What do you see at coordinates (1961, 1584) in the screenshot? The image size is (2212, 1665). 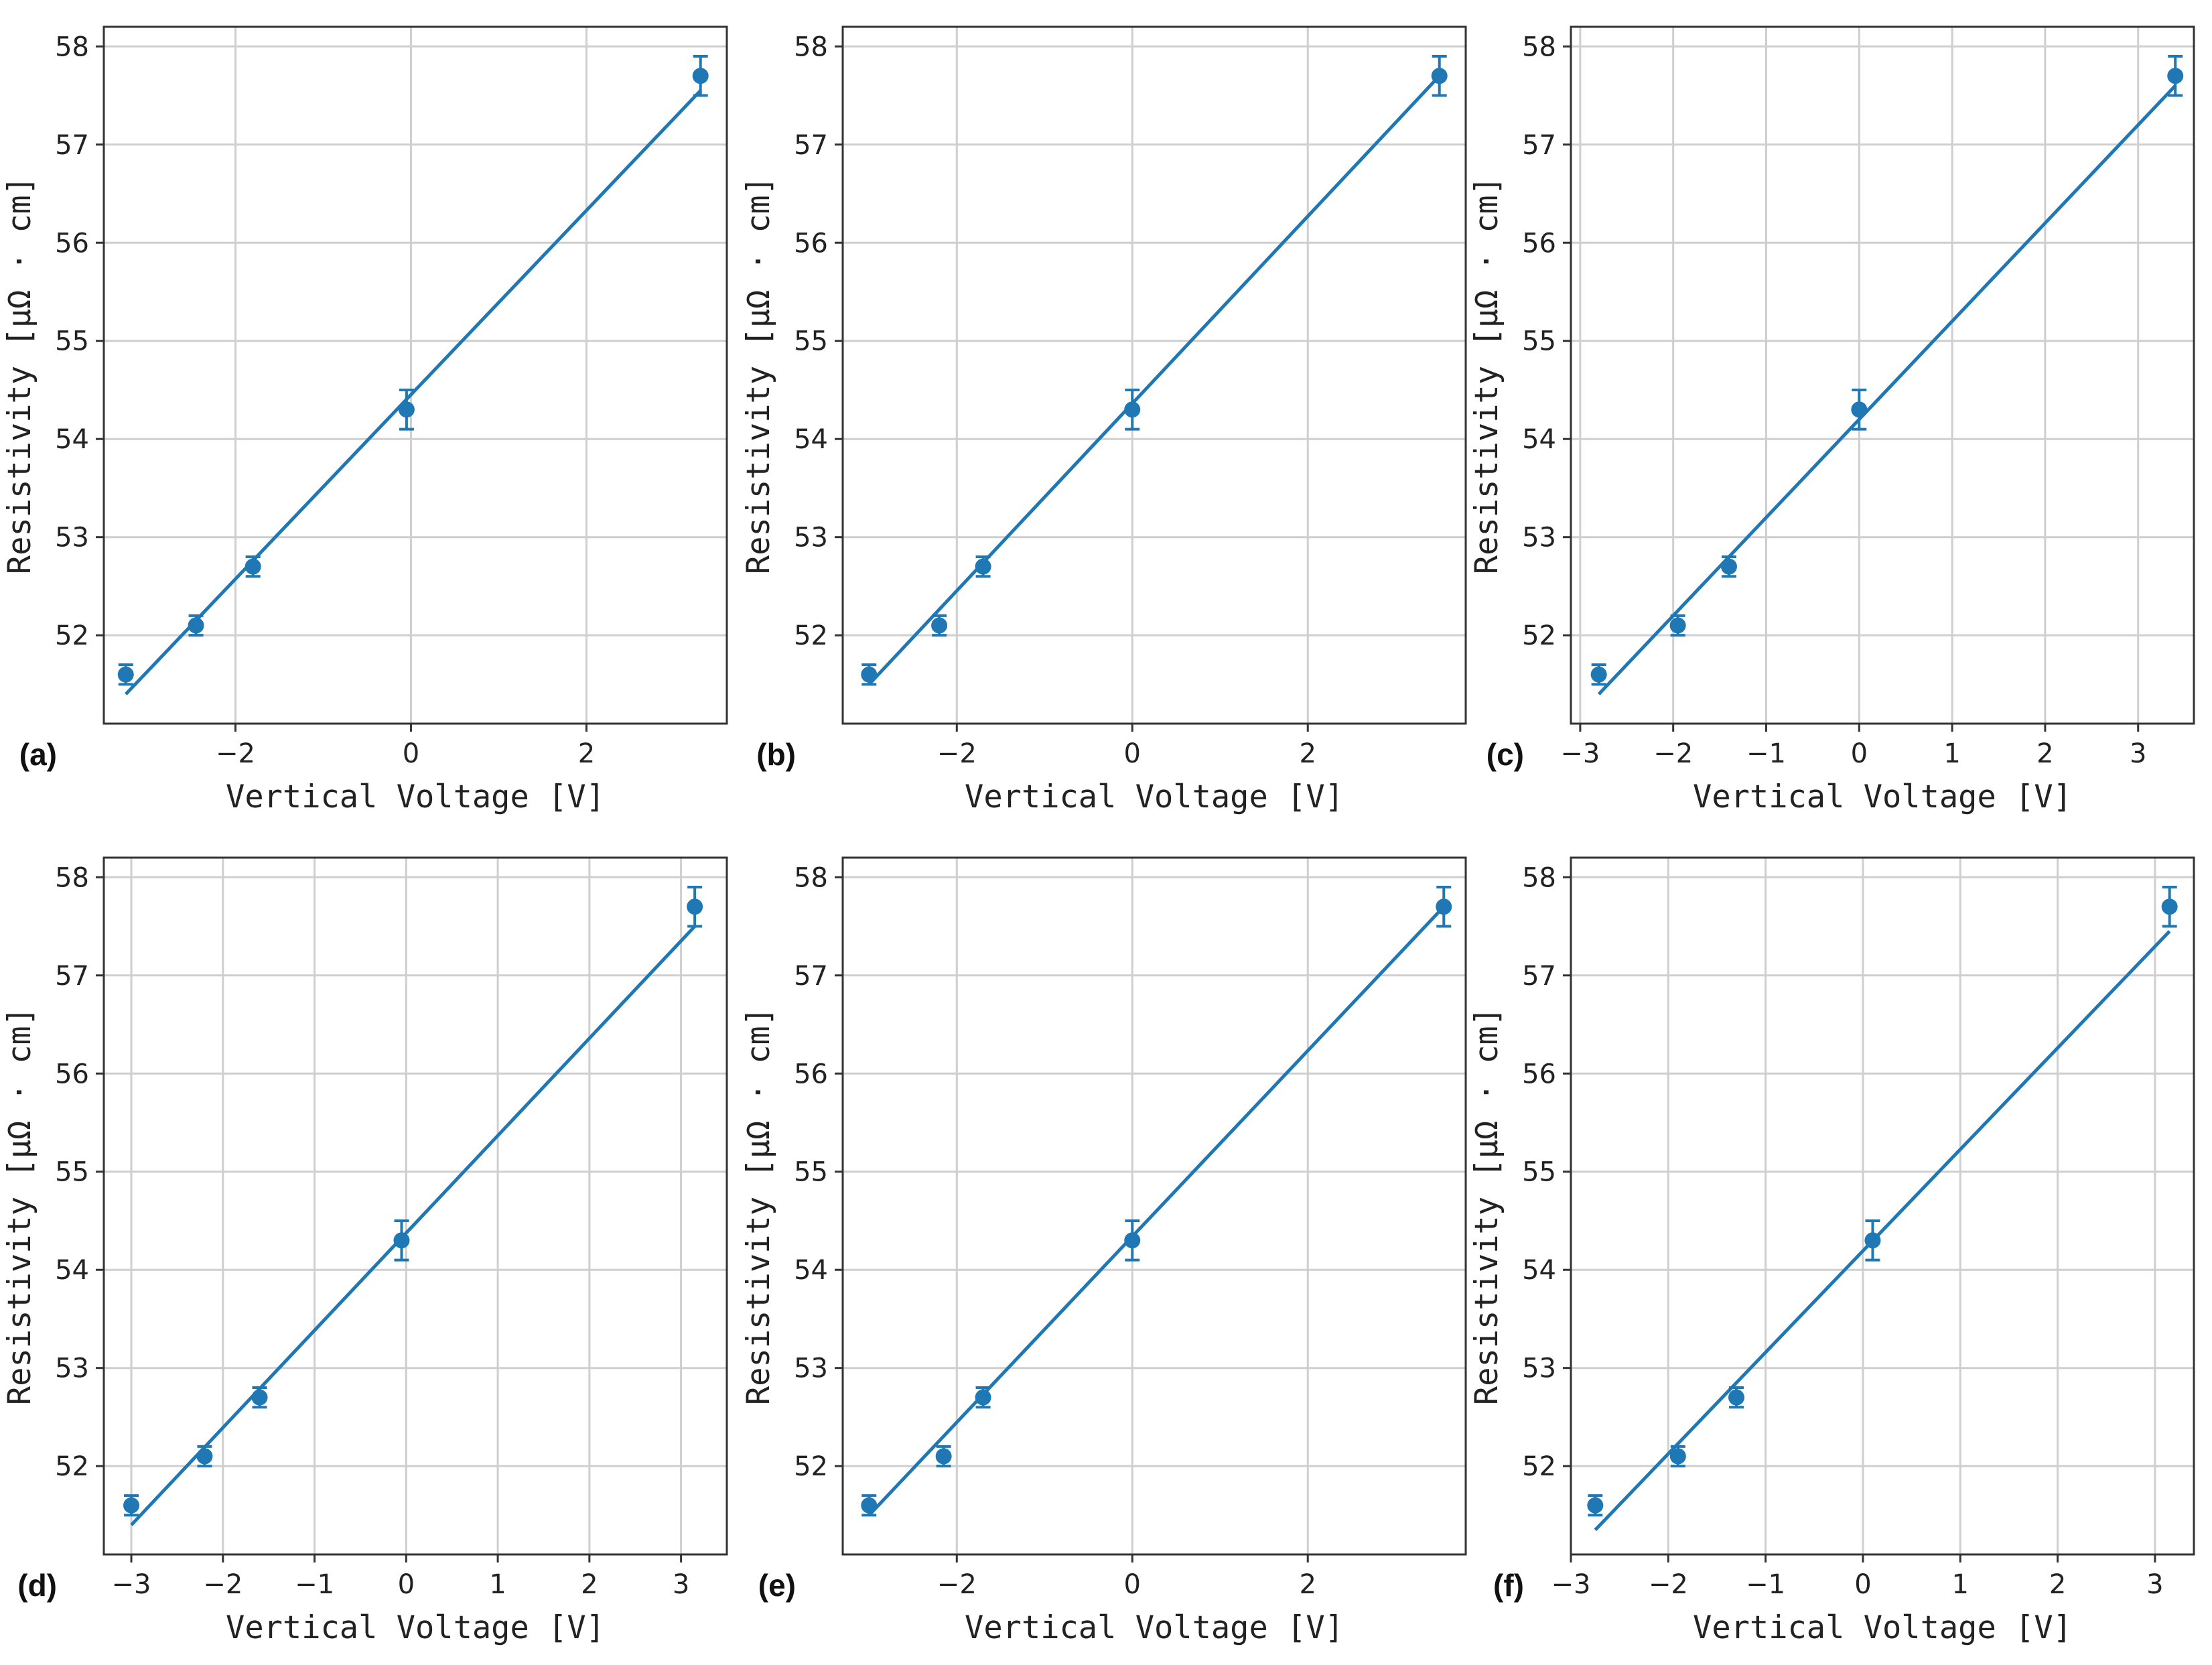 I see `x-tick-label: 1` at bounding box center [1961, 1584].